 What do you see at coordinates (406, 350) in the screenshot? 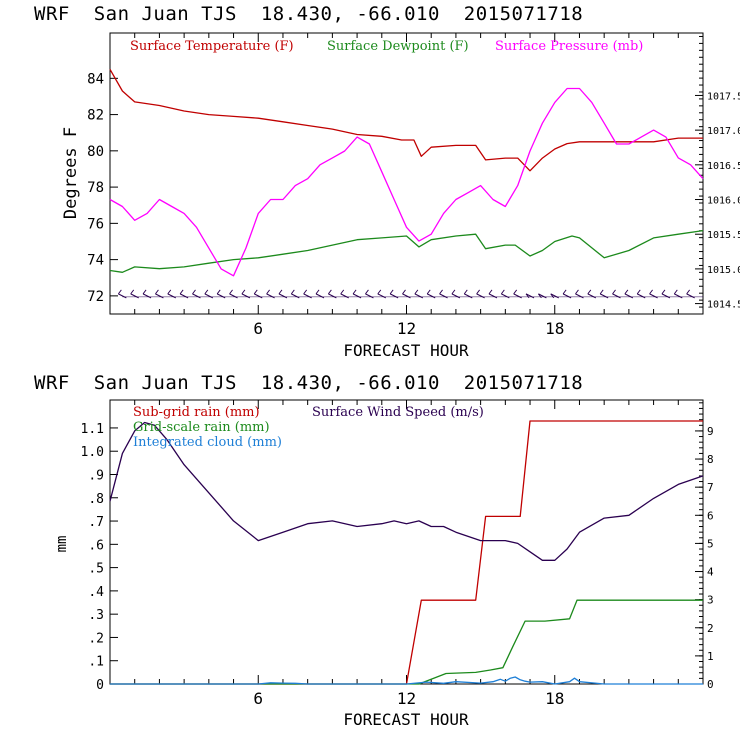
I see `x-axis-label: FORECAST HOUR` at bounding box center [406, 350].